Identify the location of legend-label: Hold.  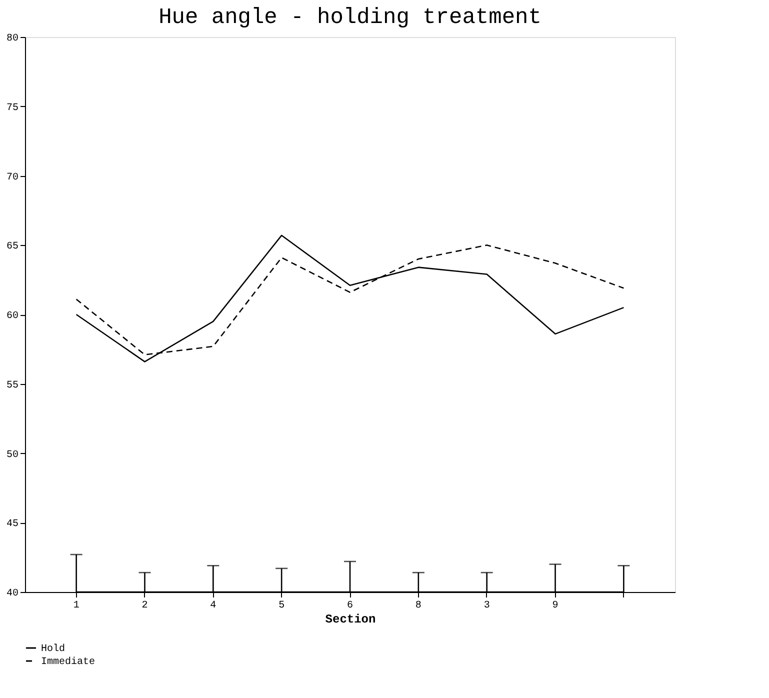
(53, 649).